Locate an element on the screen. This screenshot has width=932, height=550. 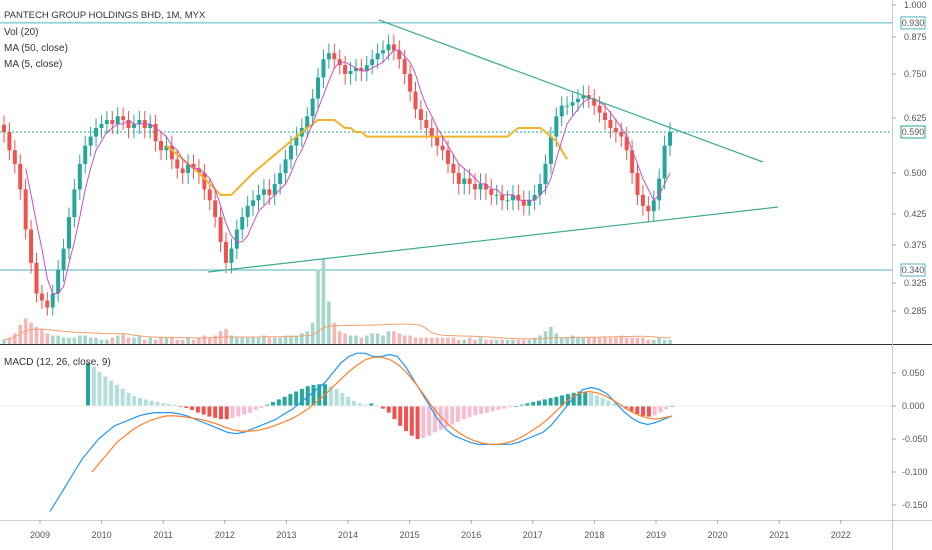
price-tick-label: 0.285 is located at coordinates (915, 311).